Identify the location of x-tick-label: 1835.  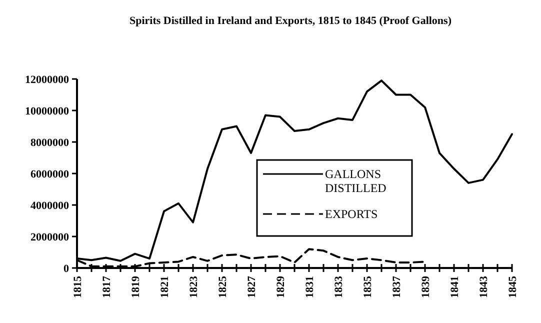
(368, 287).